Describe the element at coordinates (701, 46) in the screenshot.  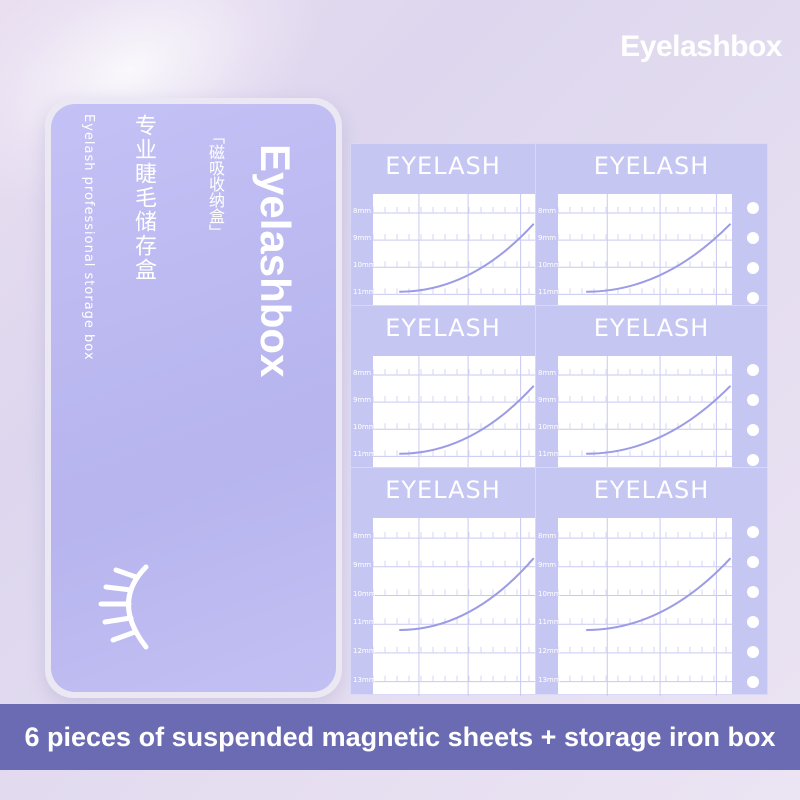
I see `brand-logo: Eyelashbox` at that location.